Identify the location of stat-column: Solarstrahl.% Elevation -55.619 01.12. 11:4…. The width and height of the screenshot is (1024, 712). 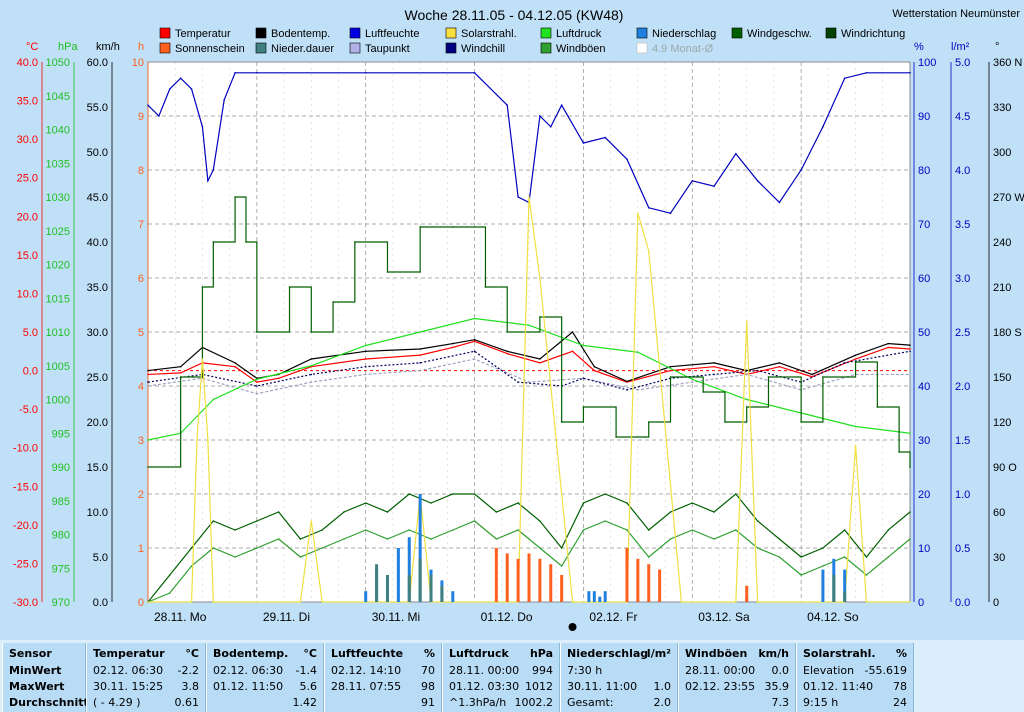
(855, 677).